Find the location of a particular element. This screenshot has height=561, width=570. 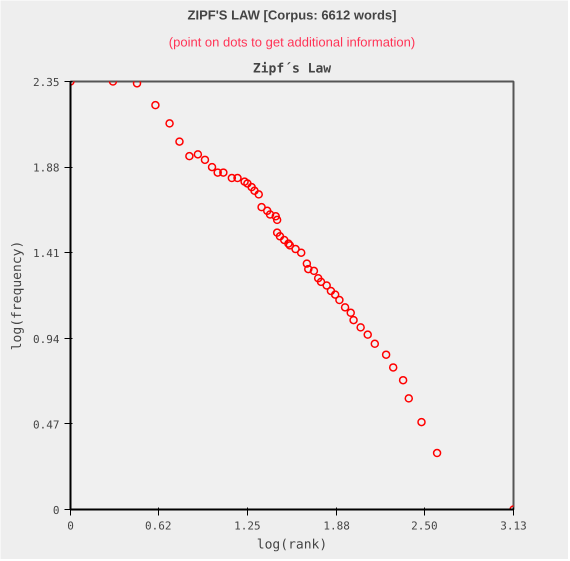

x-tick-label: 2.50 is located at coordinates (424, 526).